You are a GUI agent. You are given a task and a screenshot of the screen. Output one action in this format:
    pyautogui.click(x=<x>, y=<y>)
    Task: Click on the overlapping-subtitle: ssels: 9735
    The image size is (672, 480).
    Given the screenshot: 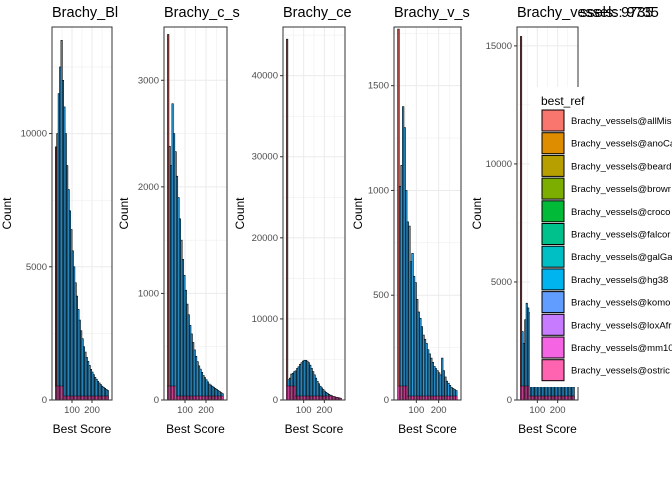 What is the action you would take?
    pyautogui.click(x=616, y=13)
    